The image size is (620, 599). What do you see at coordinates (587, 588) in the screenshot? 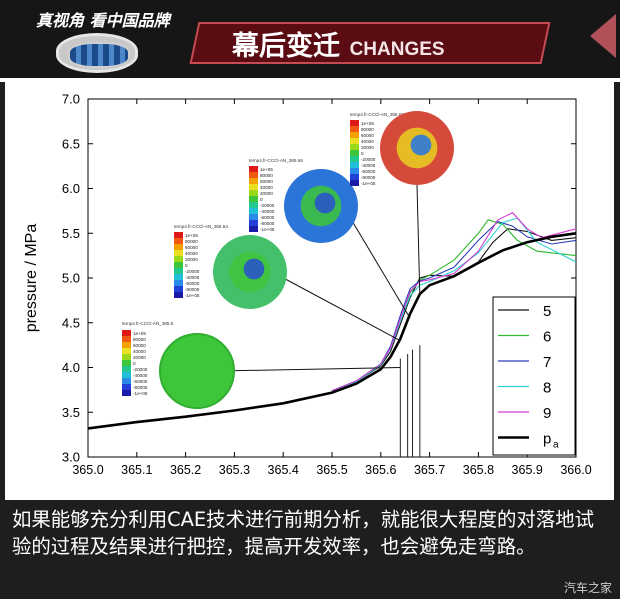
I see `watermark: 汽车之家` at bounding box center [587, 588].